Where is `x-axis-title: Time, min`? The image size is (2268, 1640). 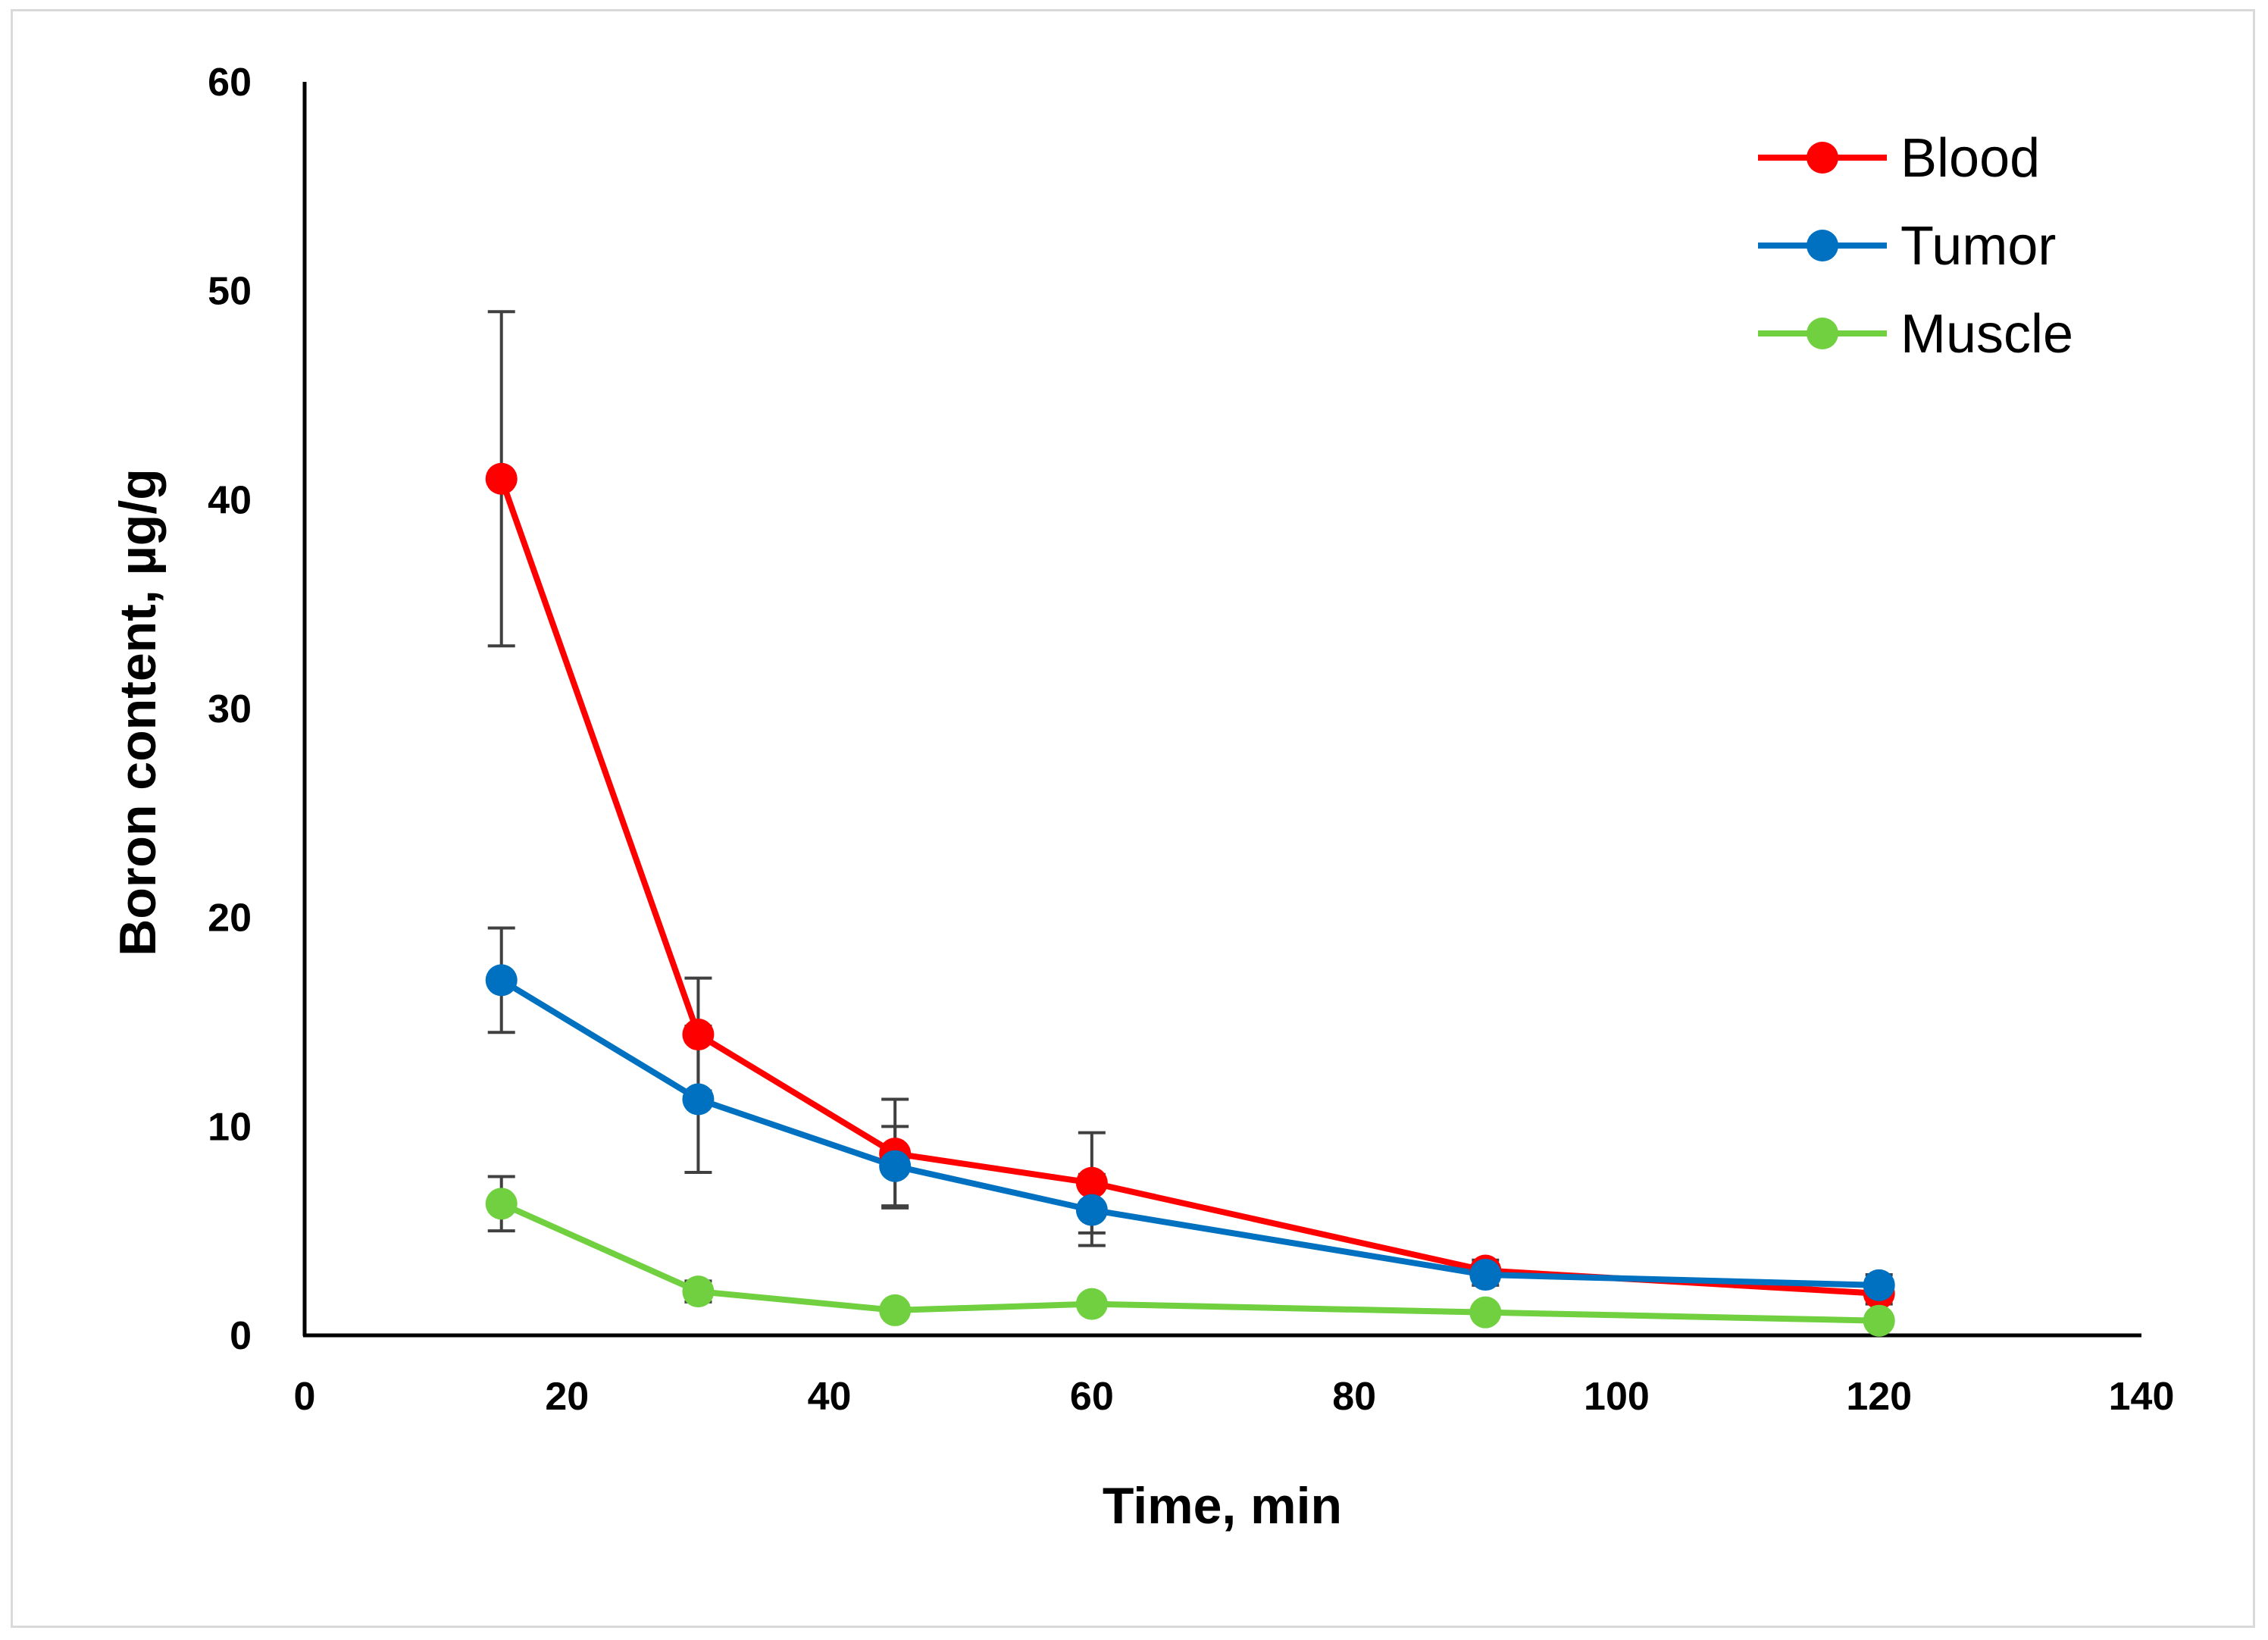 x-axis-title: Time, min is located at coordinates (1223, 1506).